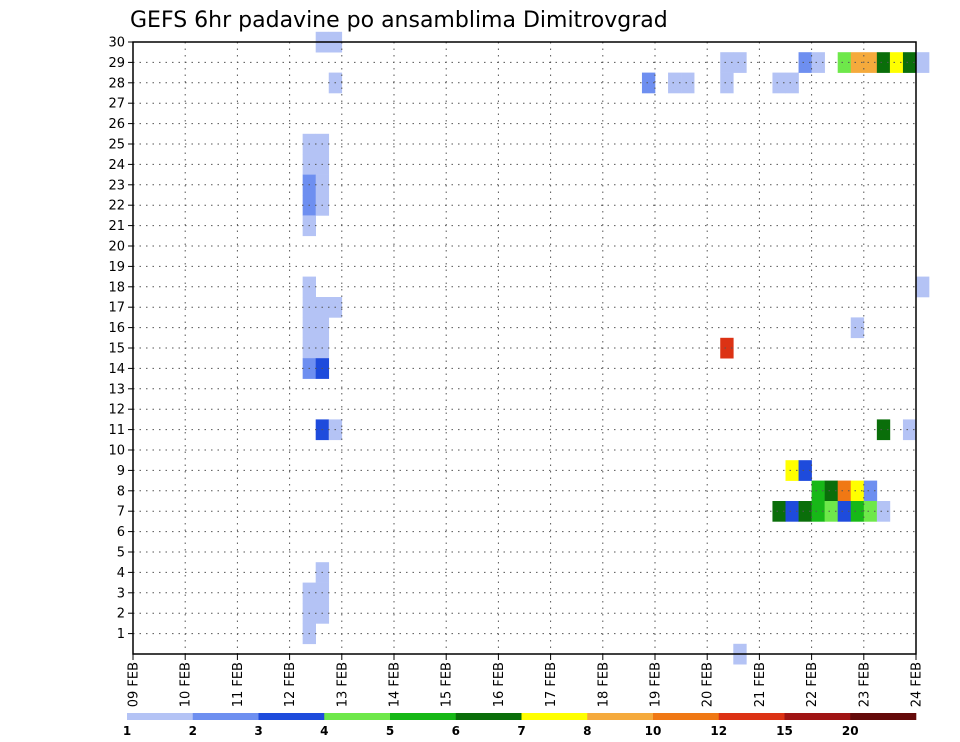  I want to click on x-tick-label: 09 FEB, so click(134, 684).